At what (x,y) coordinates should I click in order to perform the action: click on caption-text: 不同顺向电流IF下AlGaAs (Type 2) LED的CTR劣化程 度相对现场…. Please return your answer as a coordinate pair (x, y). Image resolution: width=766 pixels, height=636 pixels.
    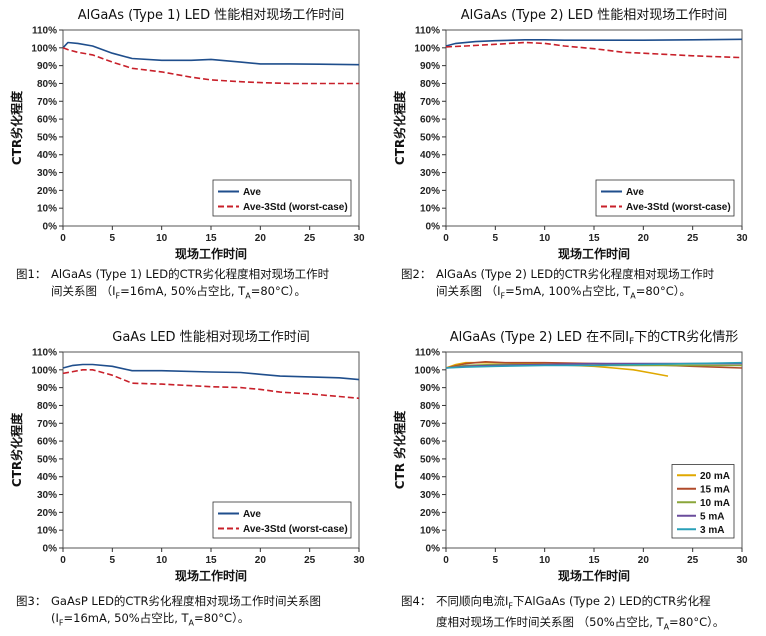
    Looking at the image, I should click on (582, 614).